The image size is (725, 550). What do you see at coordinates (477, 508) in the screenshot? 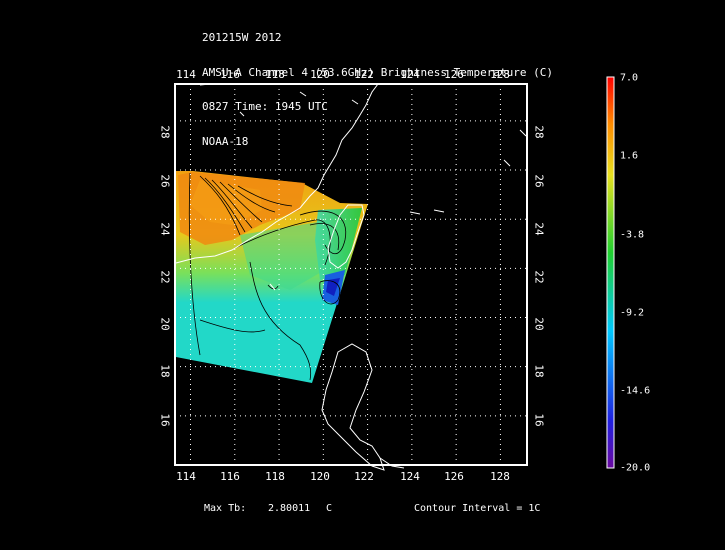
I see `contour-interval-label: Contour Interval = 1C` at bounding box center [477, 508].